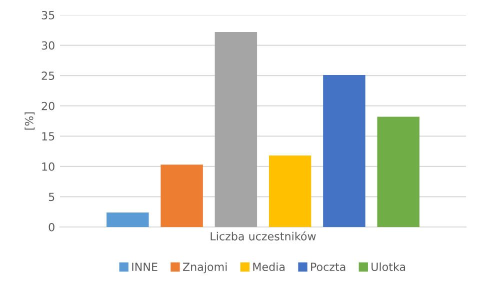 This screenshot has width=480, height=289. I want to click on legend-label: Znajomi, so click(204, 268).